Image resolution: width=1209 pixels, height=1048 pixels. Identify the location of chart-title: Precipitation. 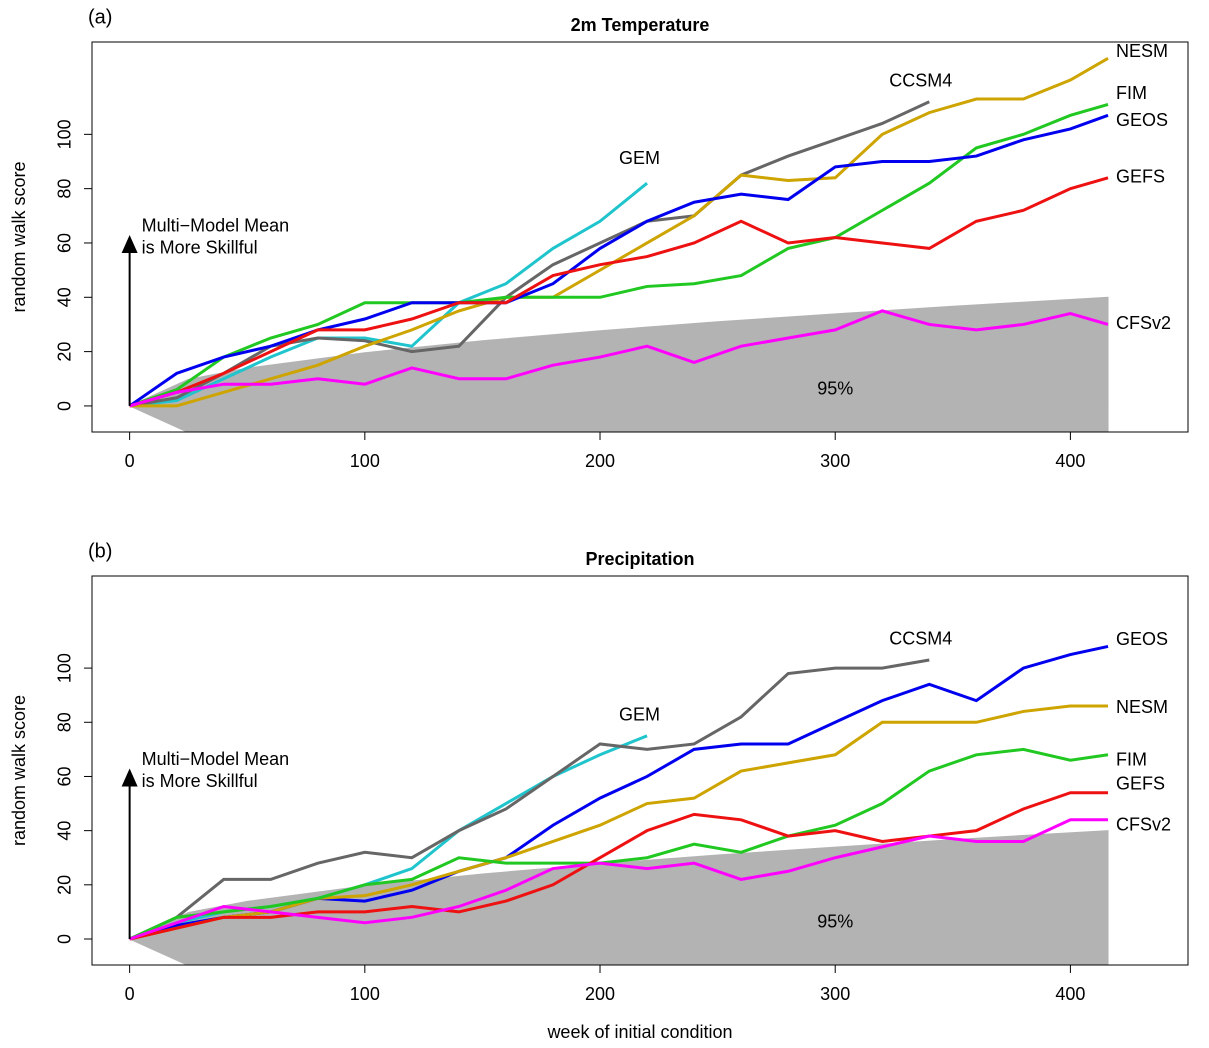
(639, 559).